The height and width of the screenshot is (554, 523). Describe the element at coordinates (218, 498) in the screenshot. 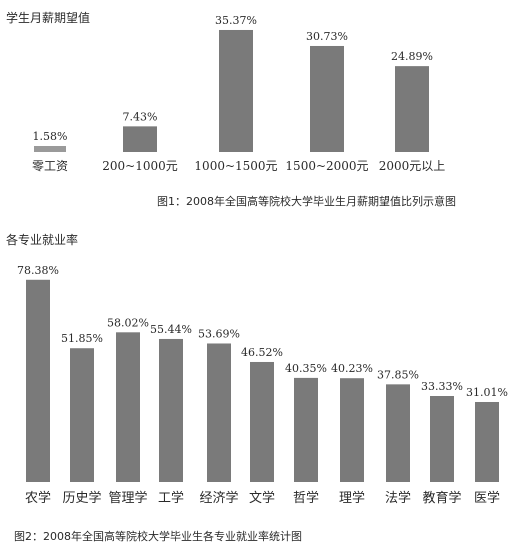

I see `chart2-category-label: 经济学` at that location.